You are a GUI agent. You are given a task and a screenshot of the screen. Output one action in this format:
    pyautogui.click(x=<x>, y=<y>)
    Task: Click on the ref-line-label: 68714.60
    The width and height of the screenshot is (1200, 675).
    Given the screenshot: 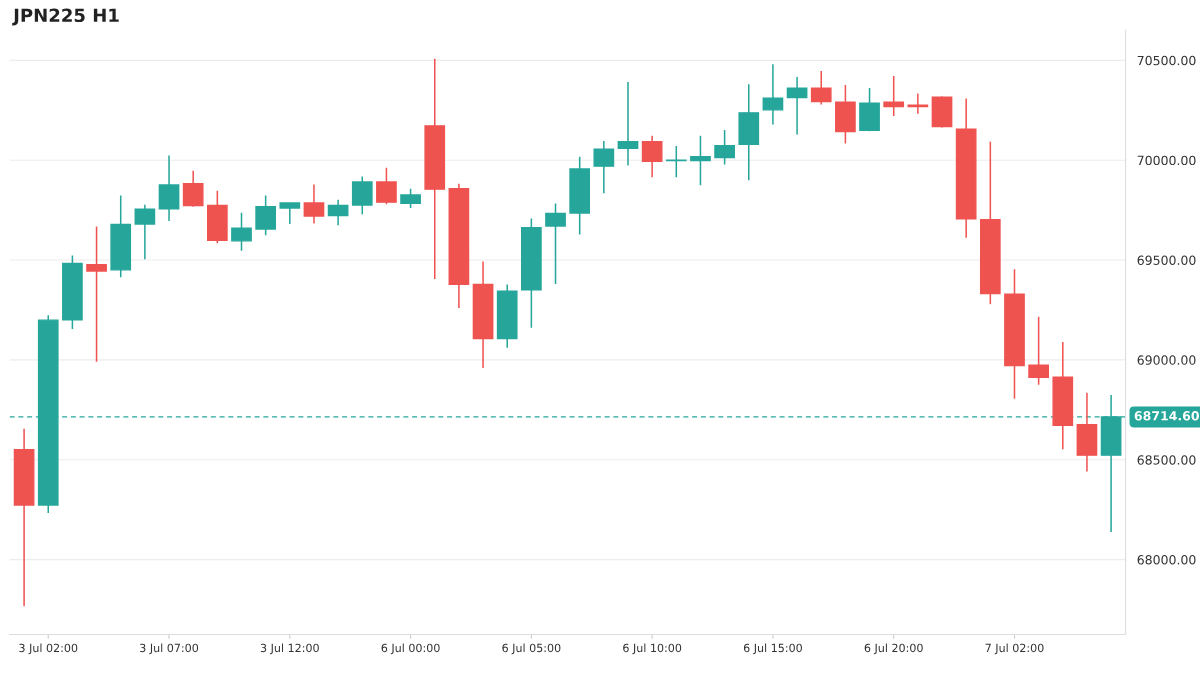 What is the action you would take?
    pyautogui.click(x=1166, y=416)
    